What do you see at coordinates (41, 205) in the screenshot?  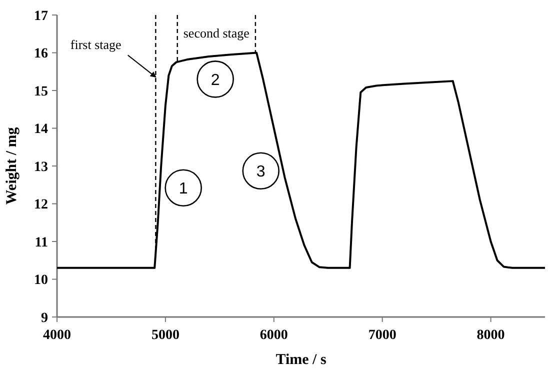 I see `y-tick-label: 12` at bounding box center [41, 205].